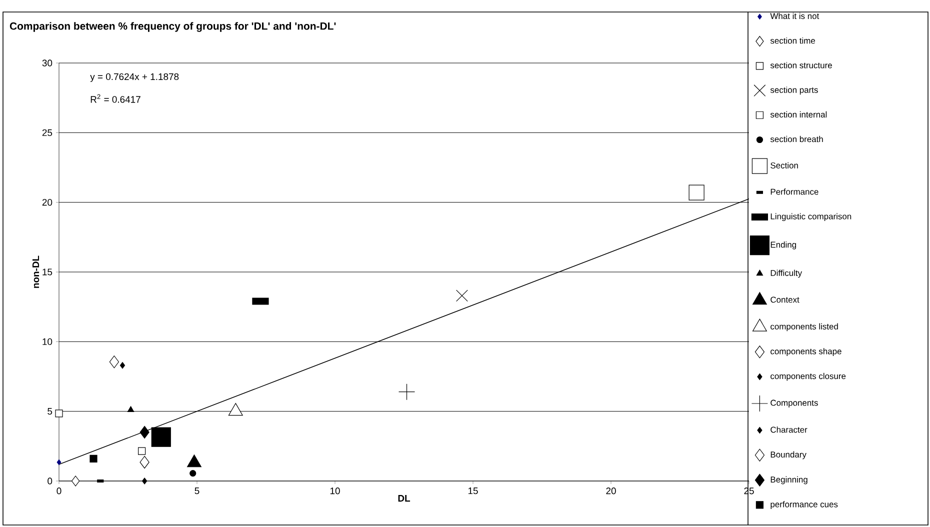 The height and width of the screenshot is (527, 930). I want to click on legend-label: Beginning, so click(789, 480).